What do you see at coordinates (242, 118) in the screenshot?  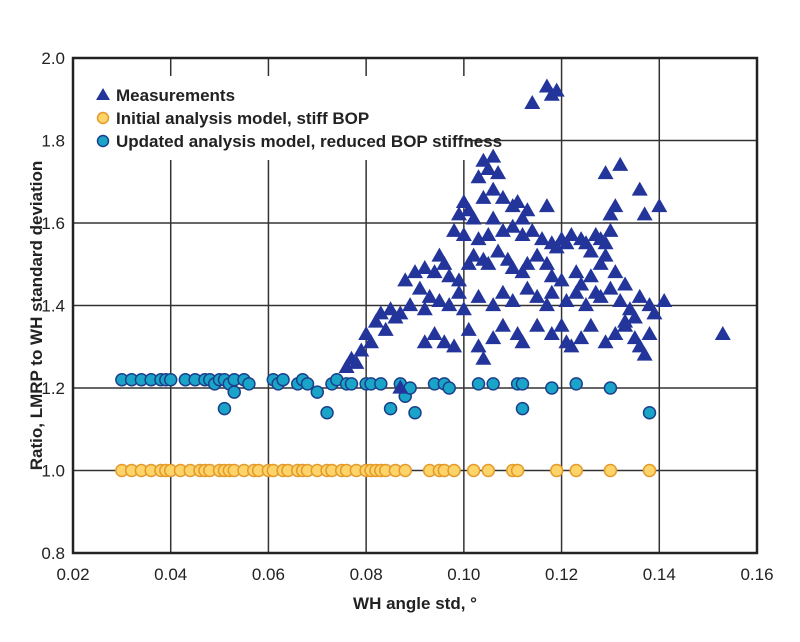 I see `legend-label: Initial analysis model, stiff BOP` at bounding box center [242, 118].